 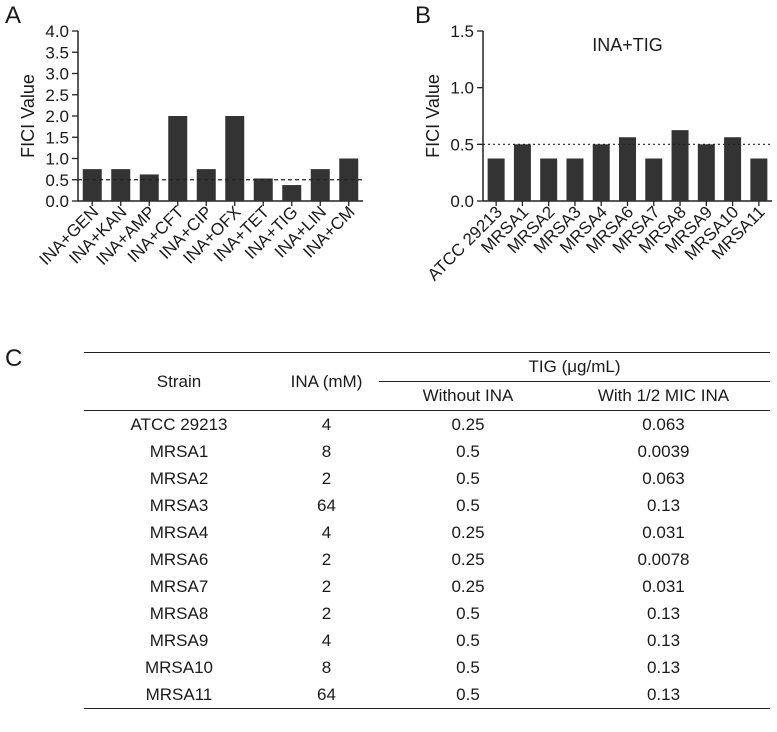 What do you see at coordinates (427, 613) in the screenshot?
I see `table-row: MRSA8 2 0.5 0.13` at bounding box center [427, 613].